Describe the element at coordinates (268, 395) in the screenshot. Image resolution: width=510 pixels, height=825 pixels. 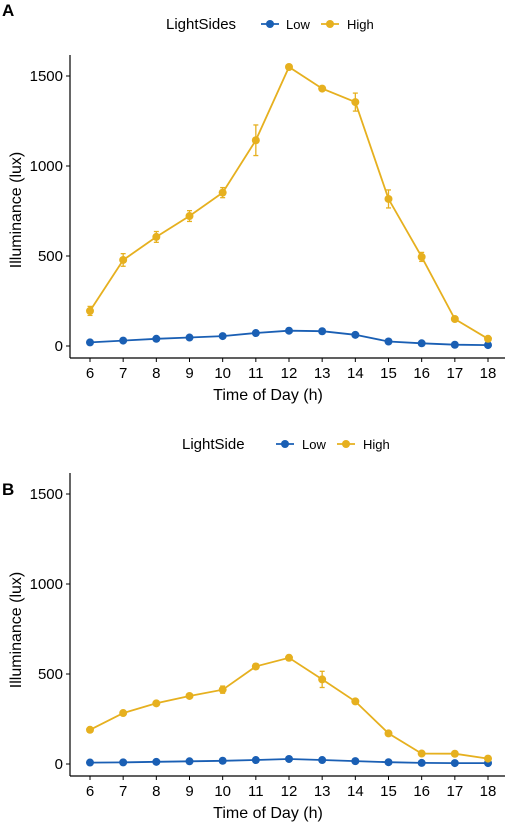
I see `panel-a-xlabel: Time of Day (h)` at that location.